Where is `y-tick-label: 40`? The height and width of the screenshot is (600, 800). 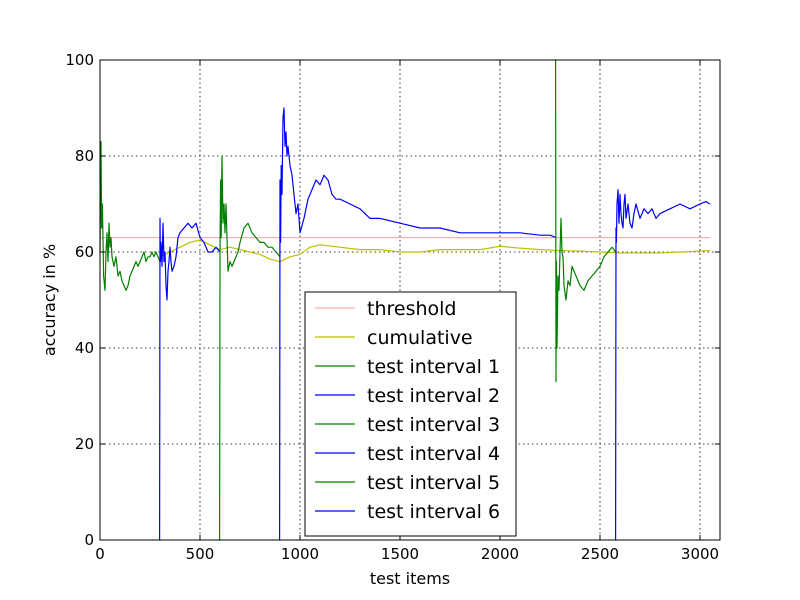 y-tick-label: 40 is located at coordinates (84, 348).